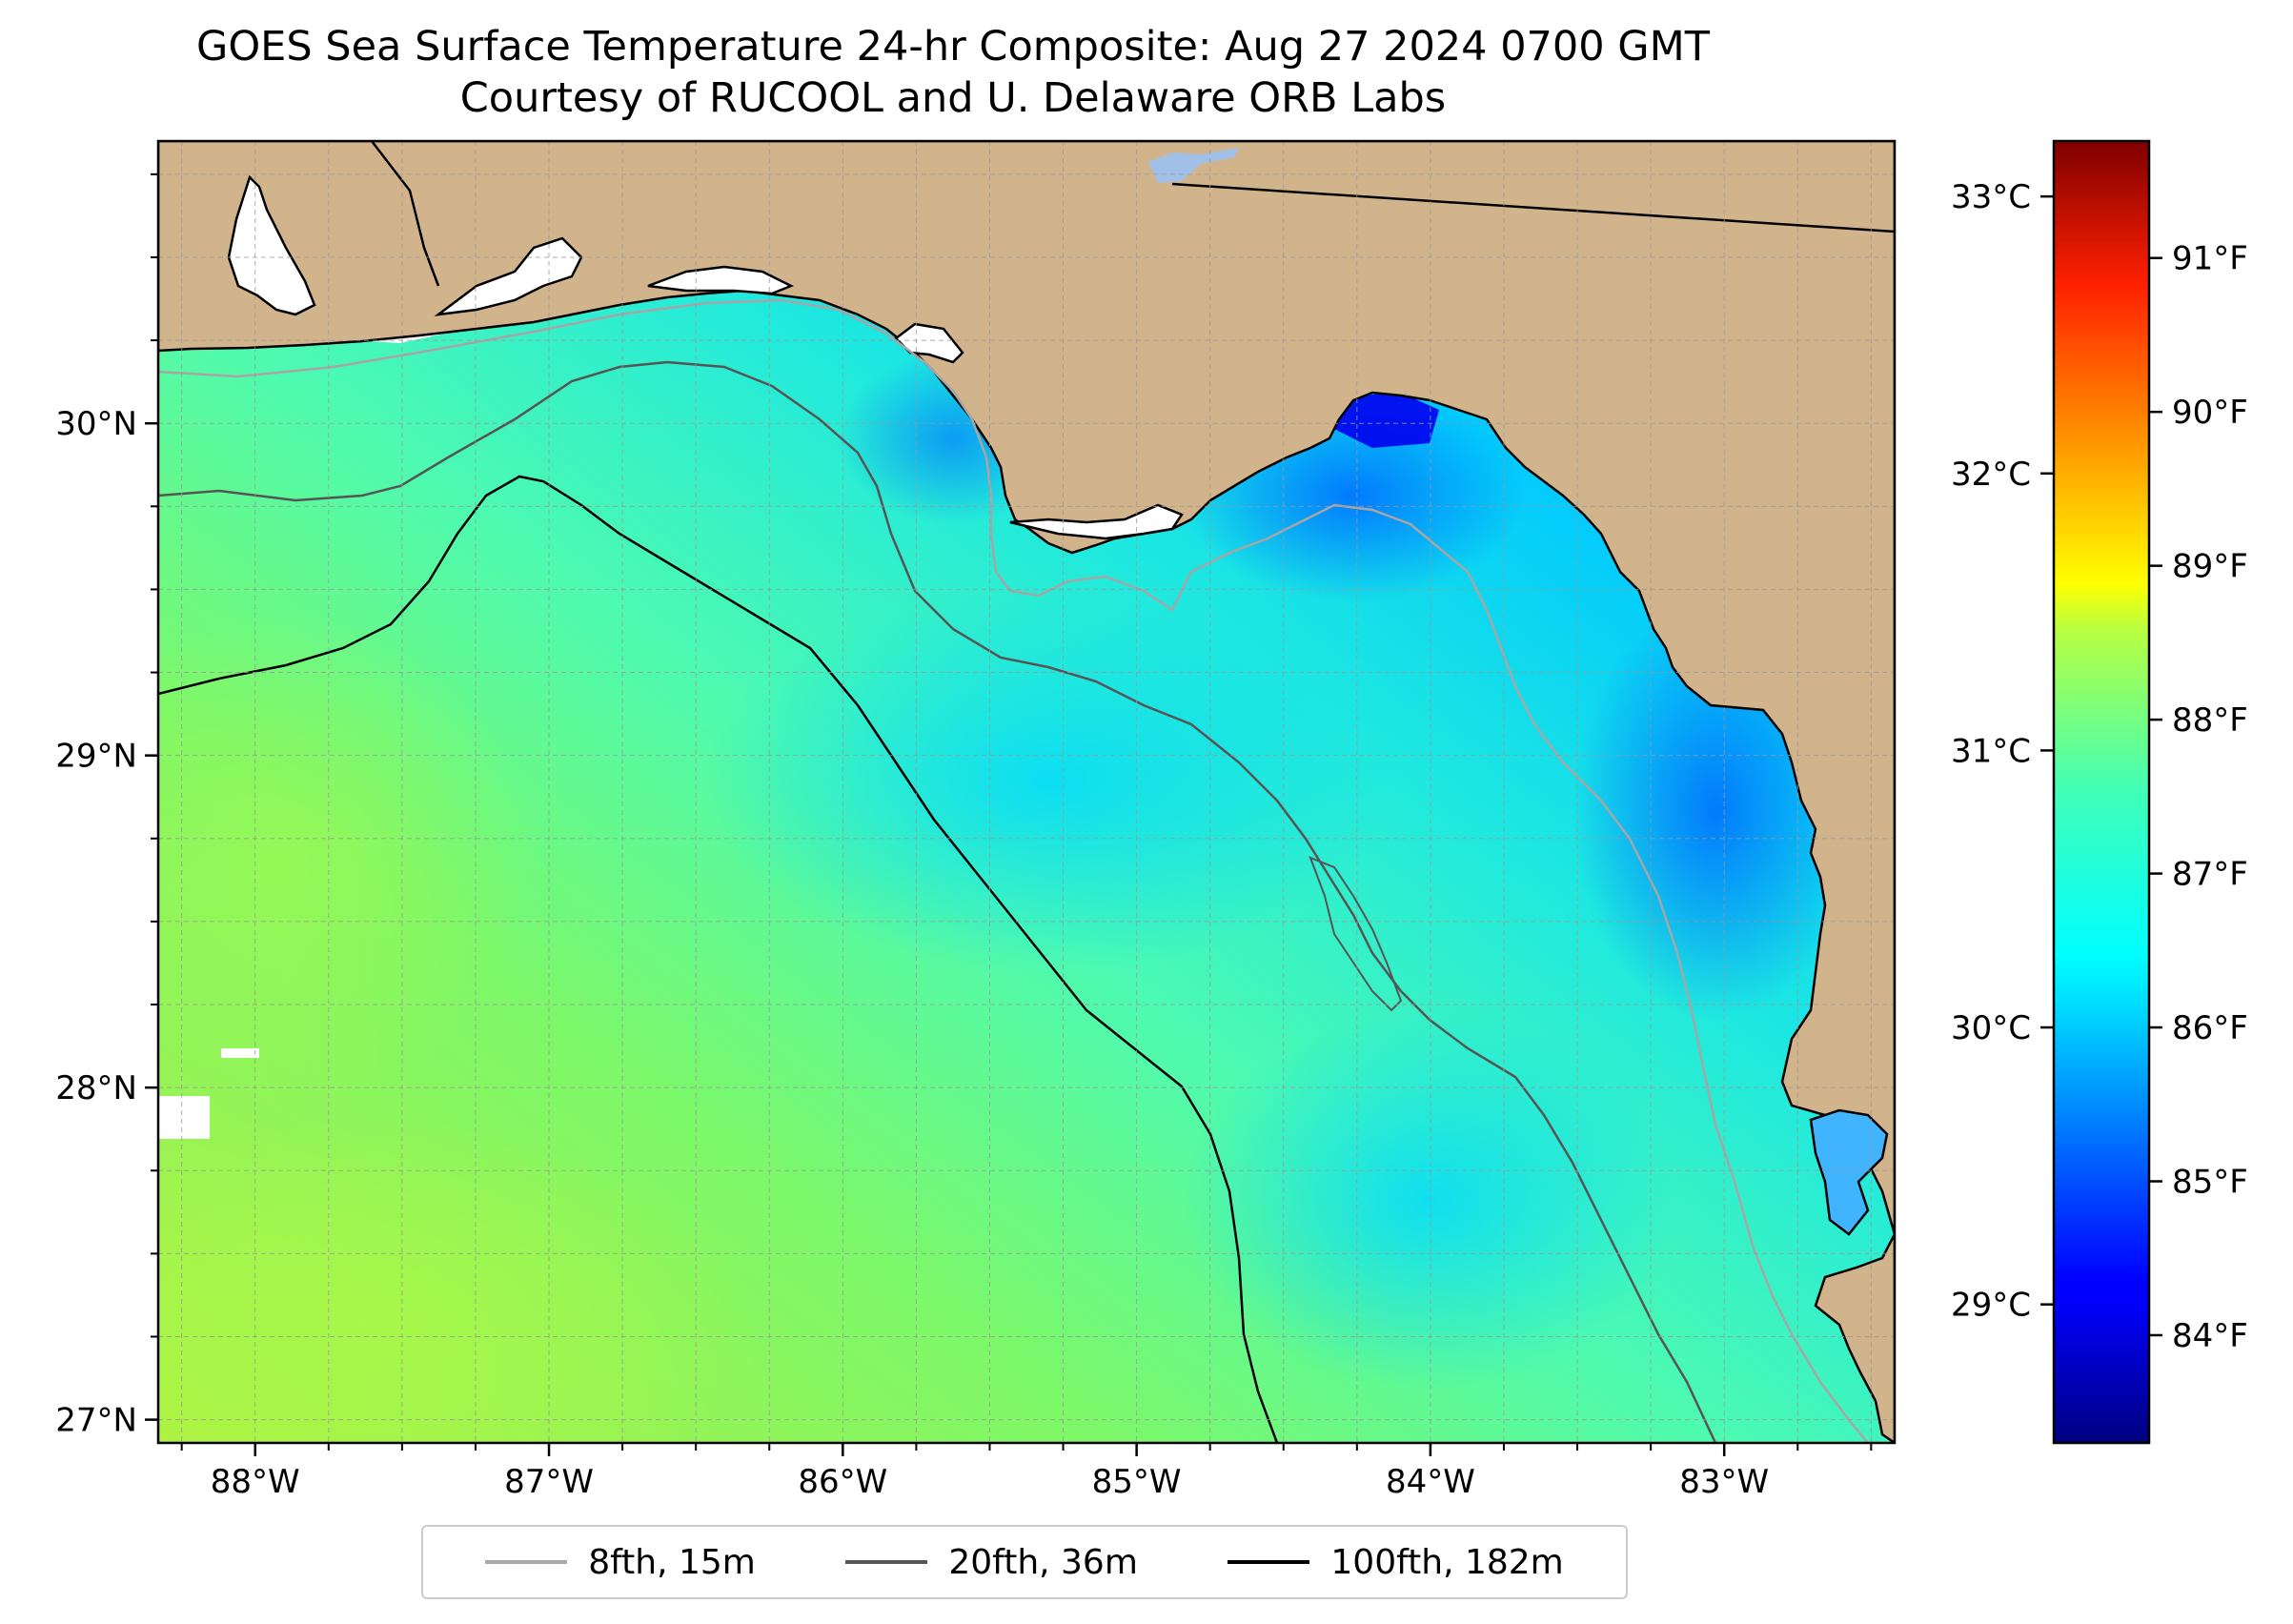  I want to click on legend-line-20fth, so click(887, 1562).